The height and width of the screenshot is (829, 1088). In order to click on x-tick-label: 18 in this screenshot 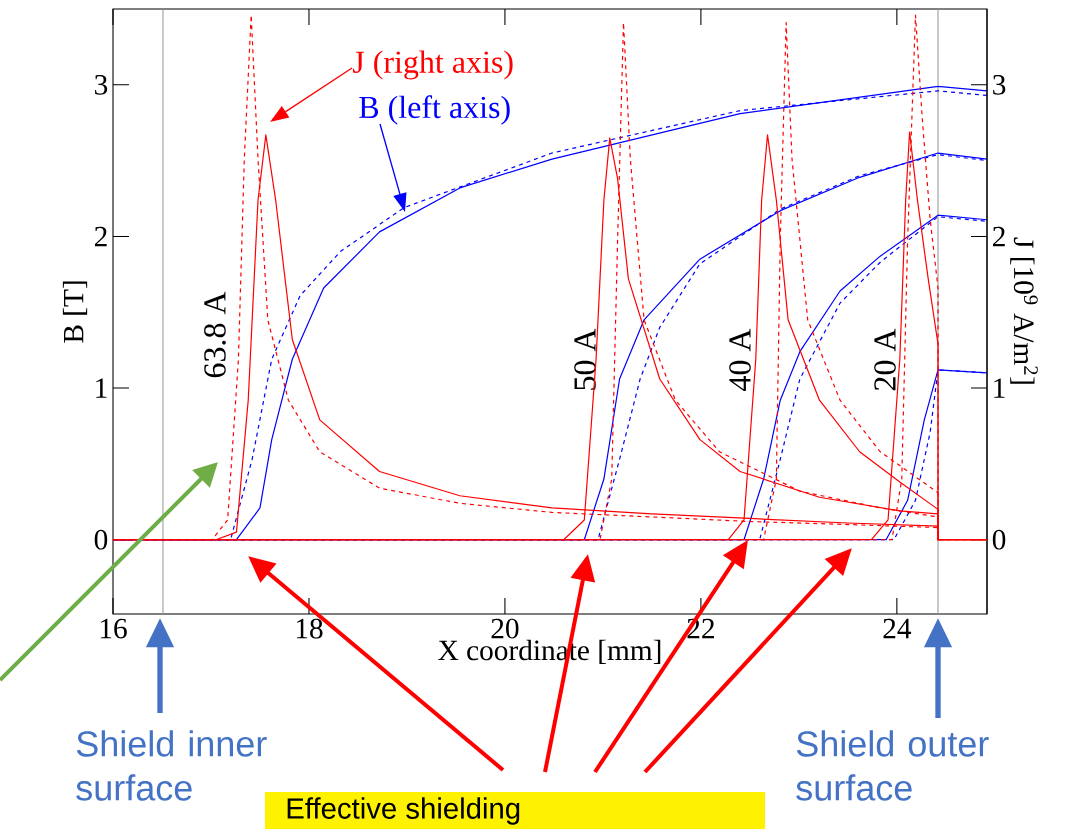, I will do `click(309, 628)`.